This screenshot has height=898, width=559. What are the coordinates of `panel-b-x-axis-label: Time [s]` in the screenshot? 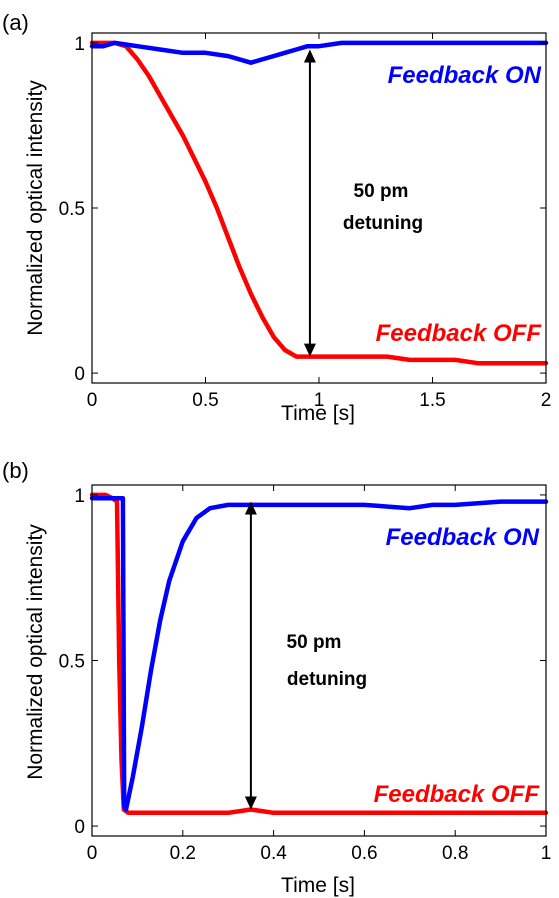 It's located at (318, 885).